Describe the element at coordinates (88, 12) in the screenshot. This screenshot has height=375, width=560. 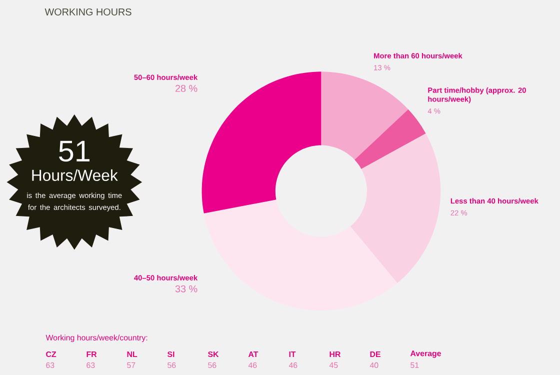
I see `chart-title: WORKING HOURS` at that location.